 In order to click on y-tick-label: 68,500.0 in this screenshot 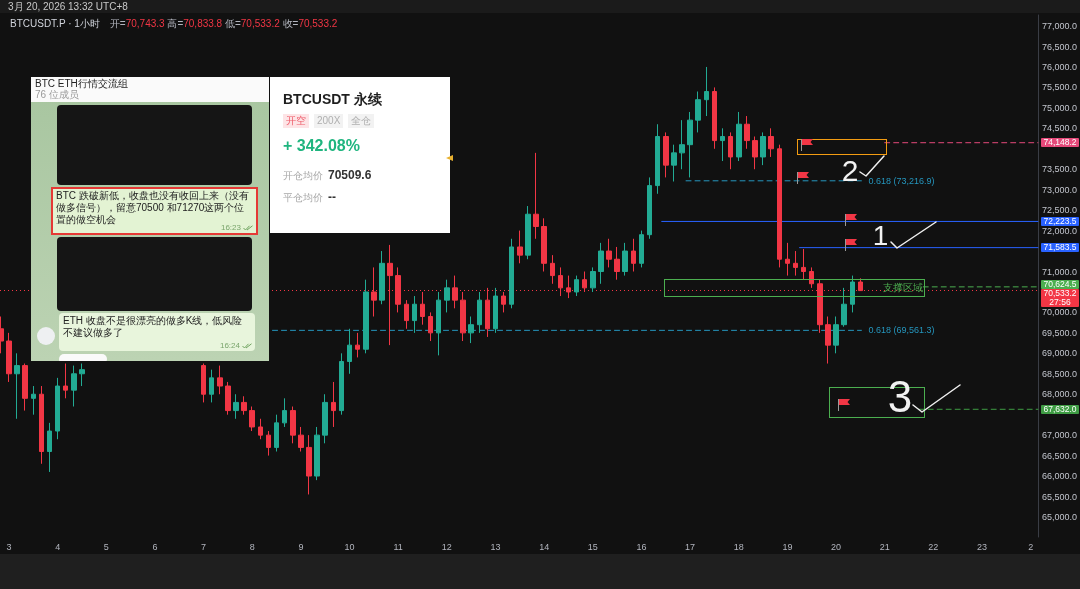, I will do `click(1059, 373)`.